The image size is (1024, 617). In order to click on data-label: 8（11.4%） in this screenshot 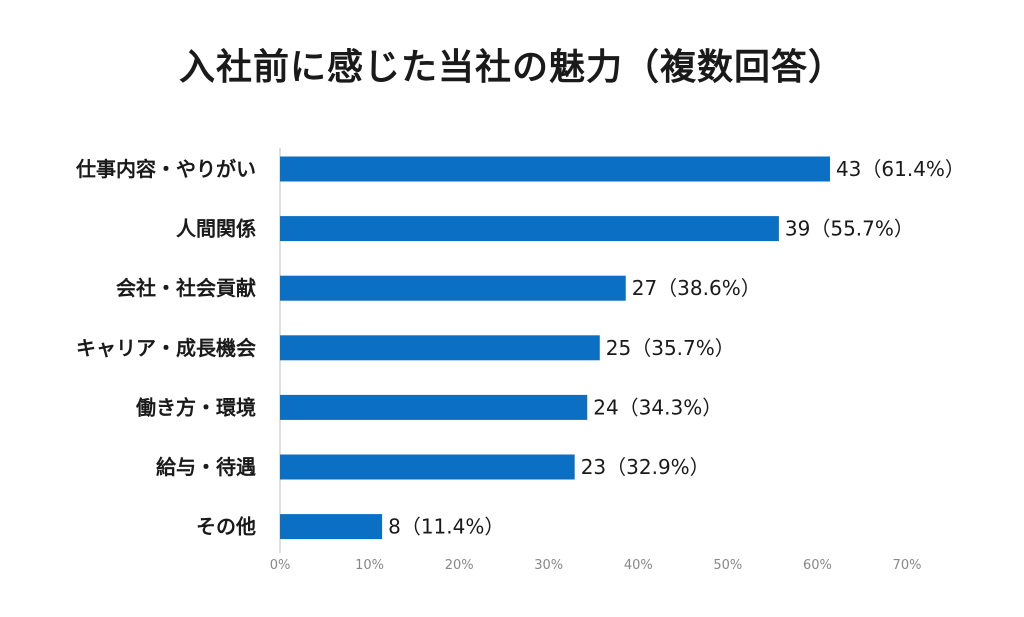, I will do `click(446, 527)`.